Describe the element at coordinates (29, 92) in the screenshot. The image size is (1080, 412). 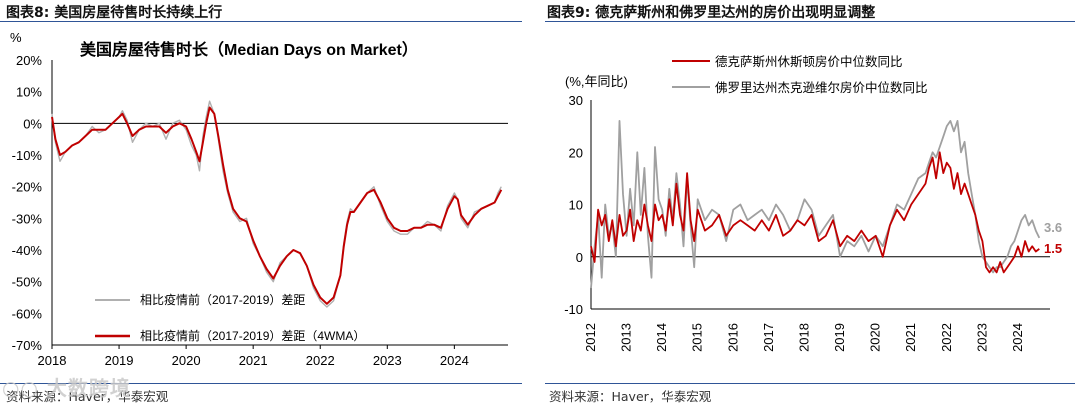
I see `y-tick-label: 10%` at that location.